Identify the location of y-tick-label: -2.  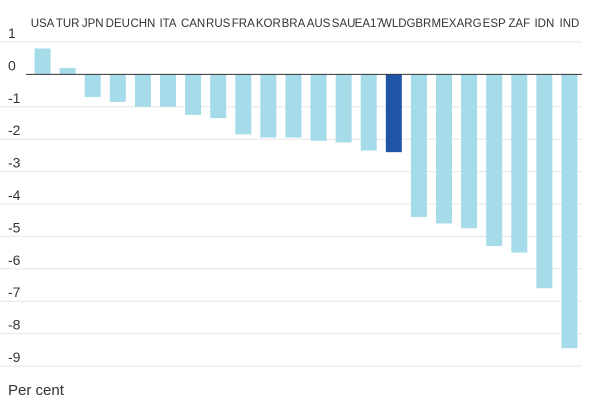
(14, 130).